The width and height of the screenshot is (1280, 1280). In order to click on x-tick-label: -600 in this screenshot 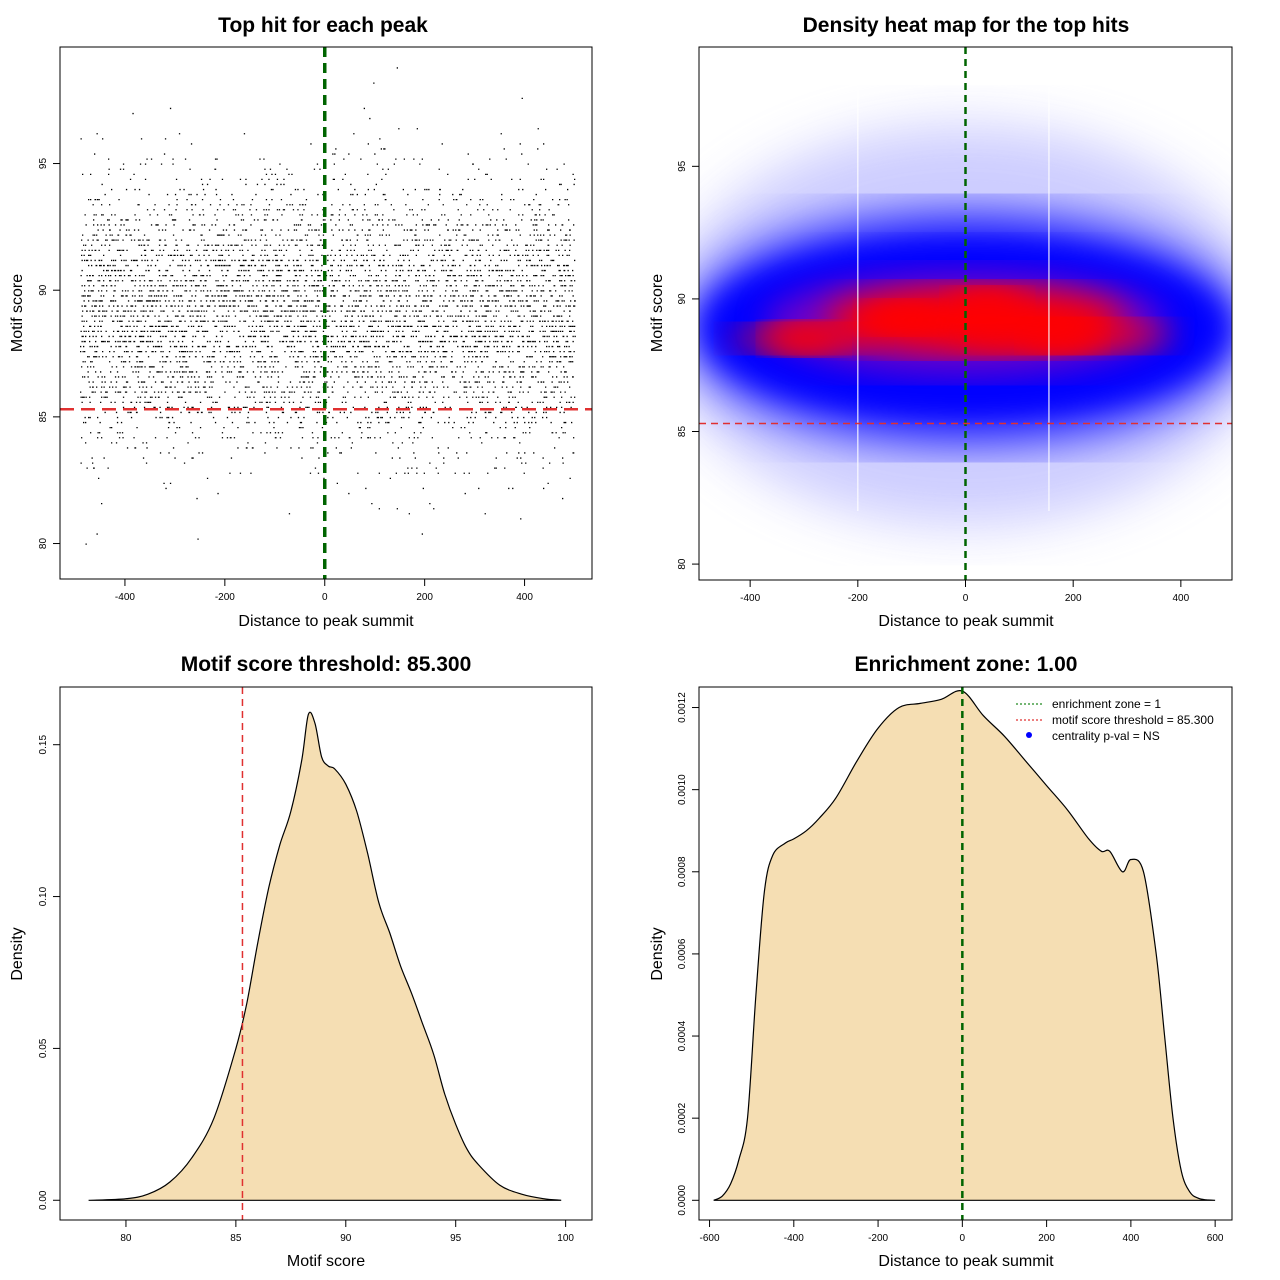, I will do `click(710, 1238)`.